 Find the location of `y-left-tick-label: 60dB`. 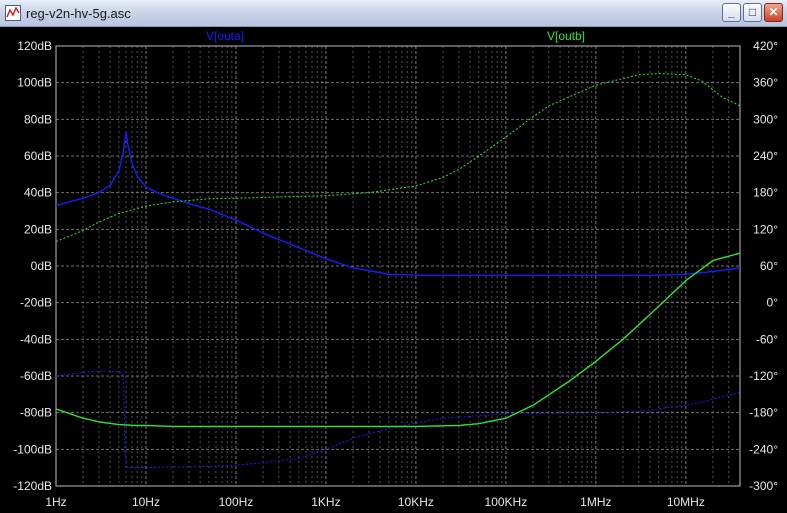

y-left-tick-label: 60dB is located at coordinates (38, 156).